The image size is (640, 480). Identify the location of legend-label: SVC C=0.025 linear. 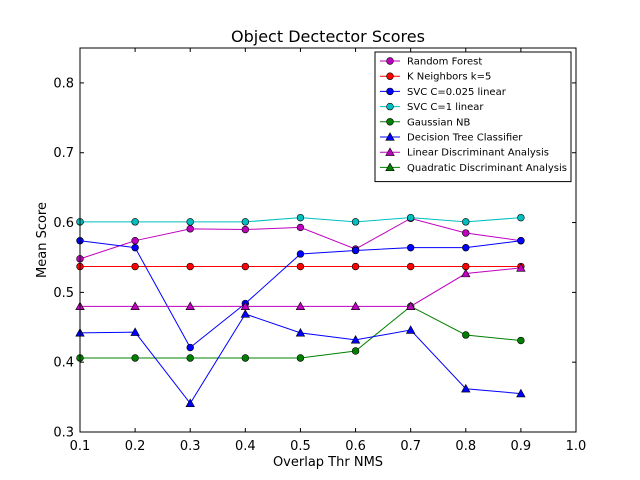
(457, 92).